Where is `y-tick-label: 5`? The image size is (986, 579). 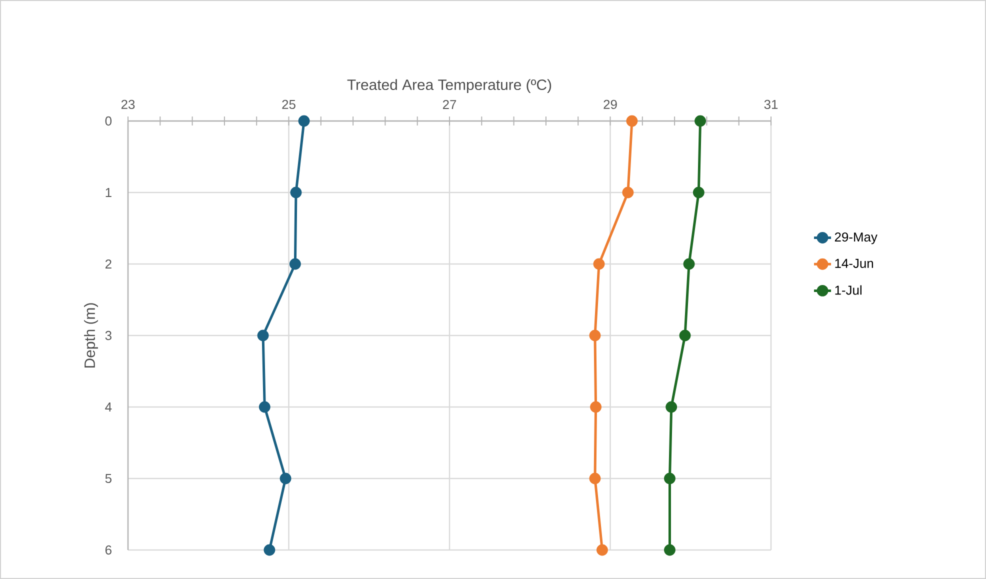 y-tick-label: 5 is located at coordinates (108, 479).